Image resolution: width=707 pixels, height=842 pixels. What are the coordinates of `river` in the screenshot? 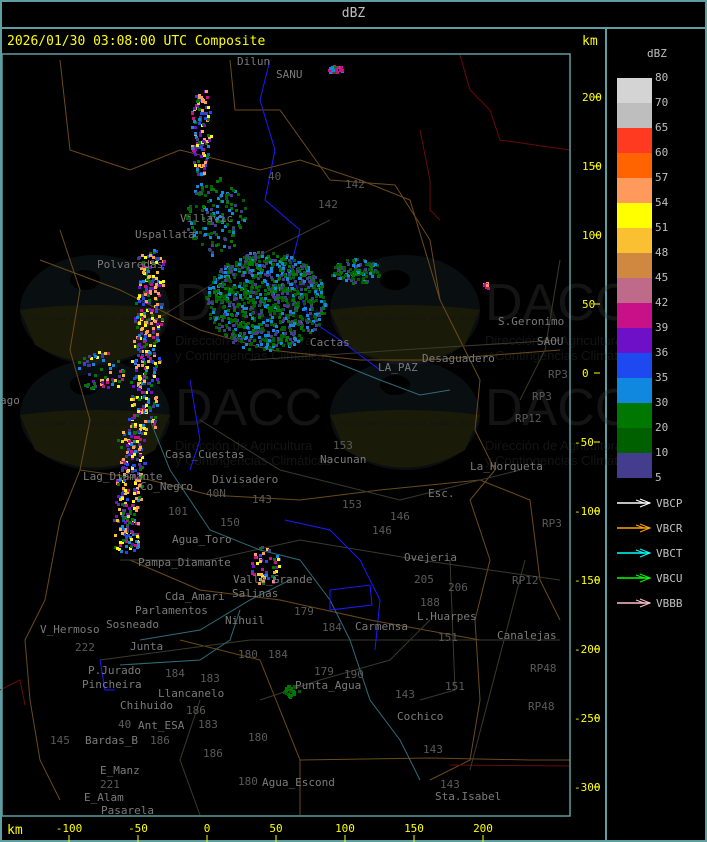 It's located at (215, 610).